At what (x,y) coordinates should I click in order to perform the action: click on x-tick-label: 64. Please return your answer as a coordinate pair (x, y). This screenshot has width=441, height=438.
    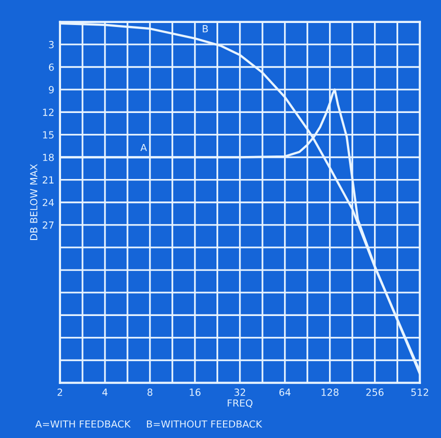
    Looking at the image, I should click on (285, 392).